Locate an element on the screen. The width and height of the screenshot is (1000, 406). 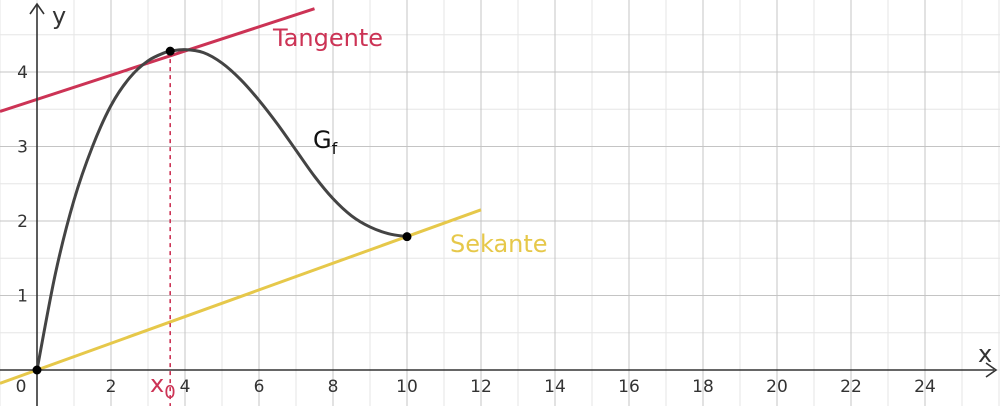
x-tick-label: 14 is located at coordinates (555, 387).